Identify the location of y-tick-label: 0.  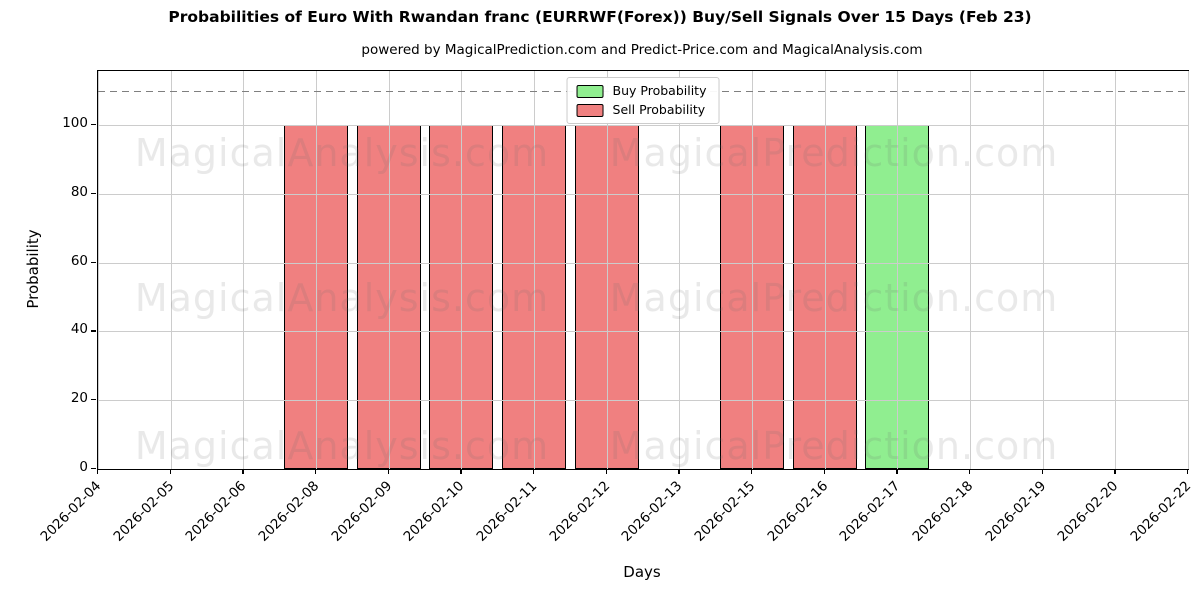
(83, 467).